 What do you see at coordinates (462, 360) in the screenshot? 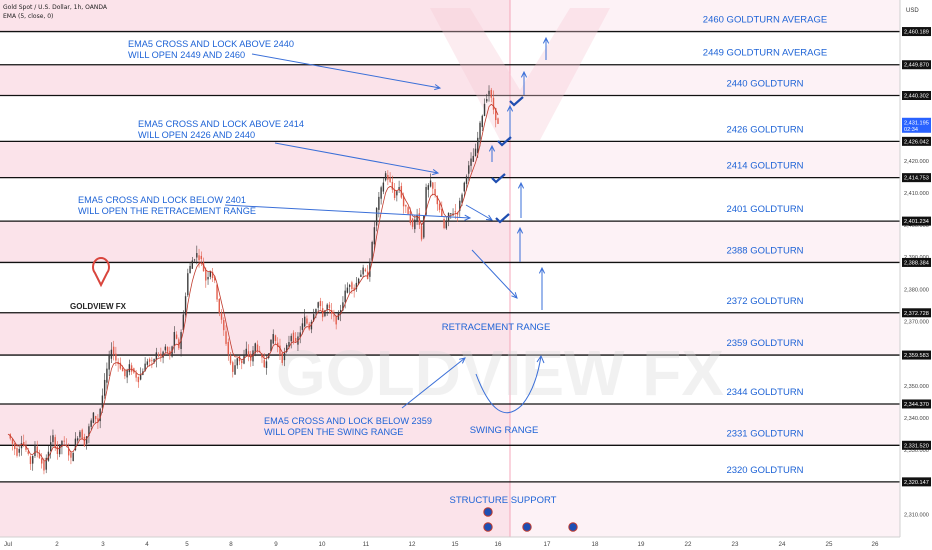
I see `annotation-arrow-3-head` at bounding box center [462, 360].